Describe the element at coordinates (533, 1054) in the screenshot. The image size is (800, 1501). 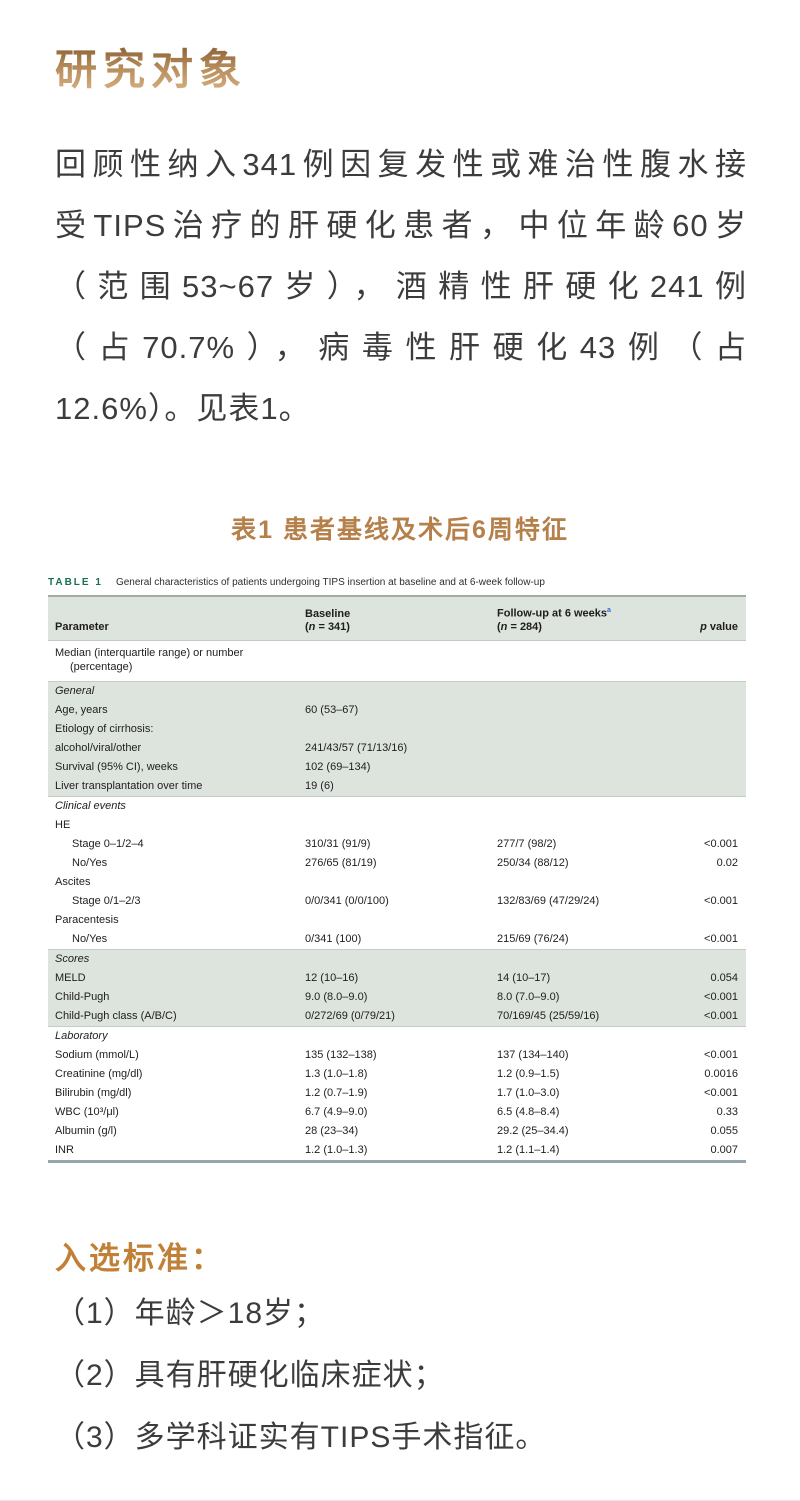
I see `cell-followup: 137 (134–140)` at that location.